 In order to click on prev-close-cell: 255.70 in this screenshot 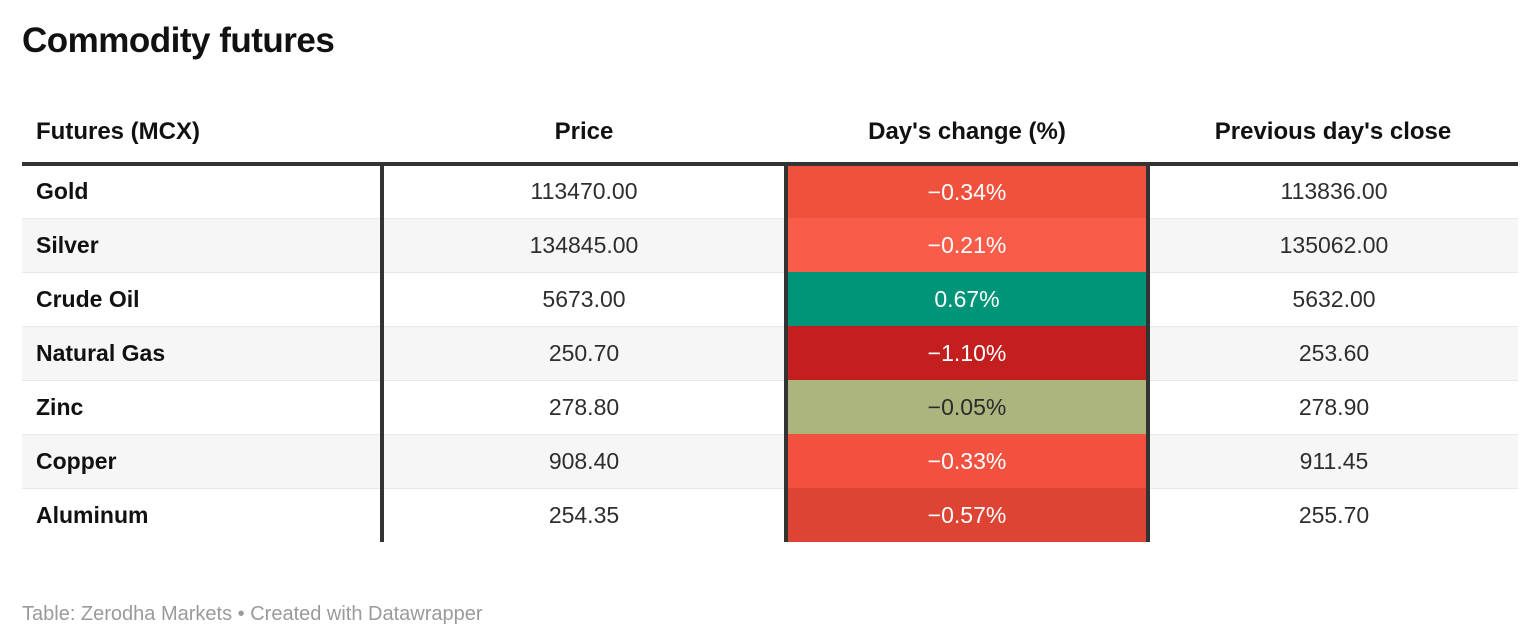, I will do `click(1333, 514)`.